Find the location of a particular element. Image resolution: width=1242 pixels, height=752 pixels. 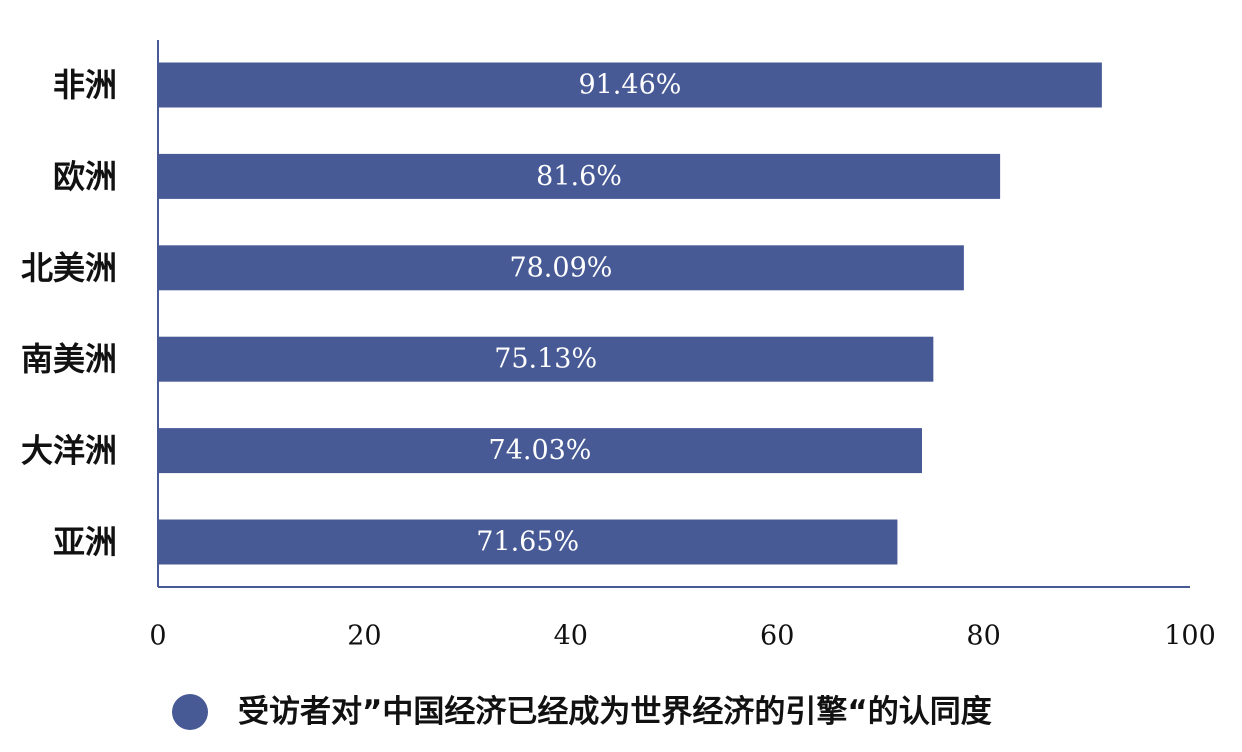

category-label-3: 南美洲 is located at coordinates (69, 359).